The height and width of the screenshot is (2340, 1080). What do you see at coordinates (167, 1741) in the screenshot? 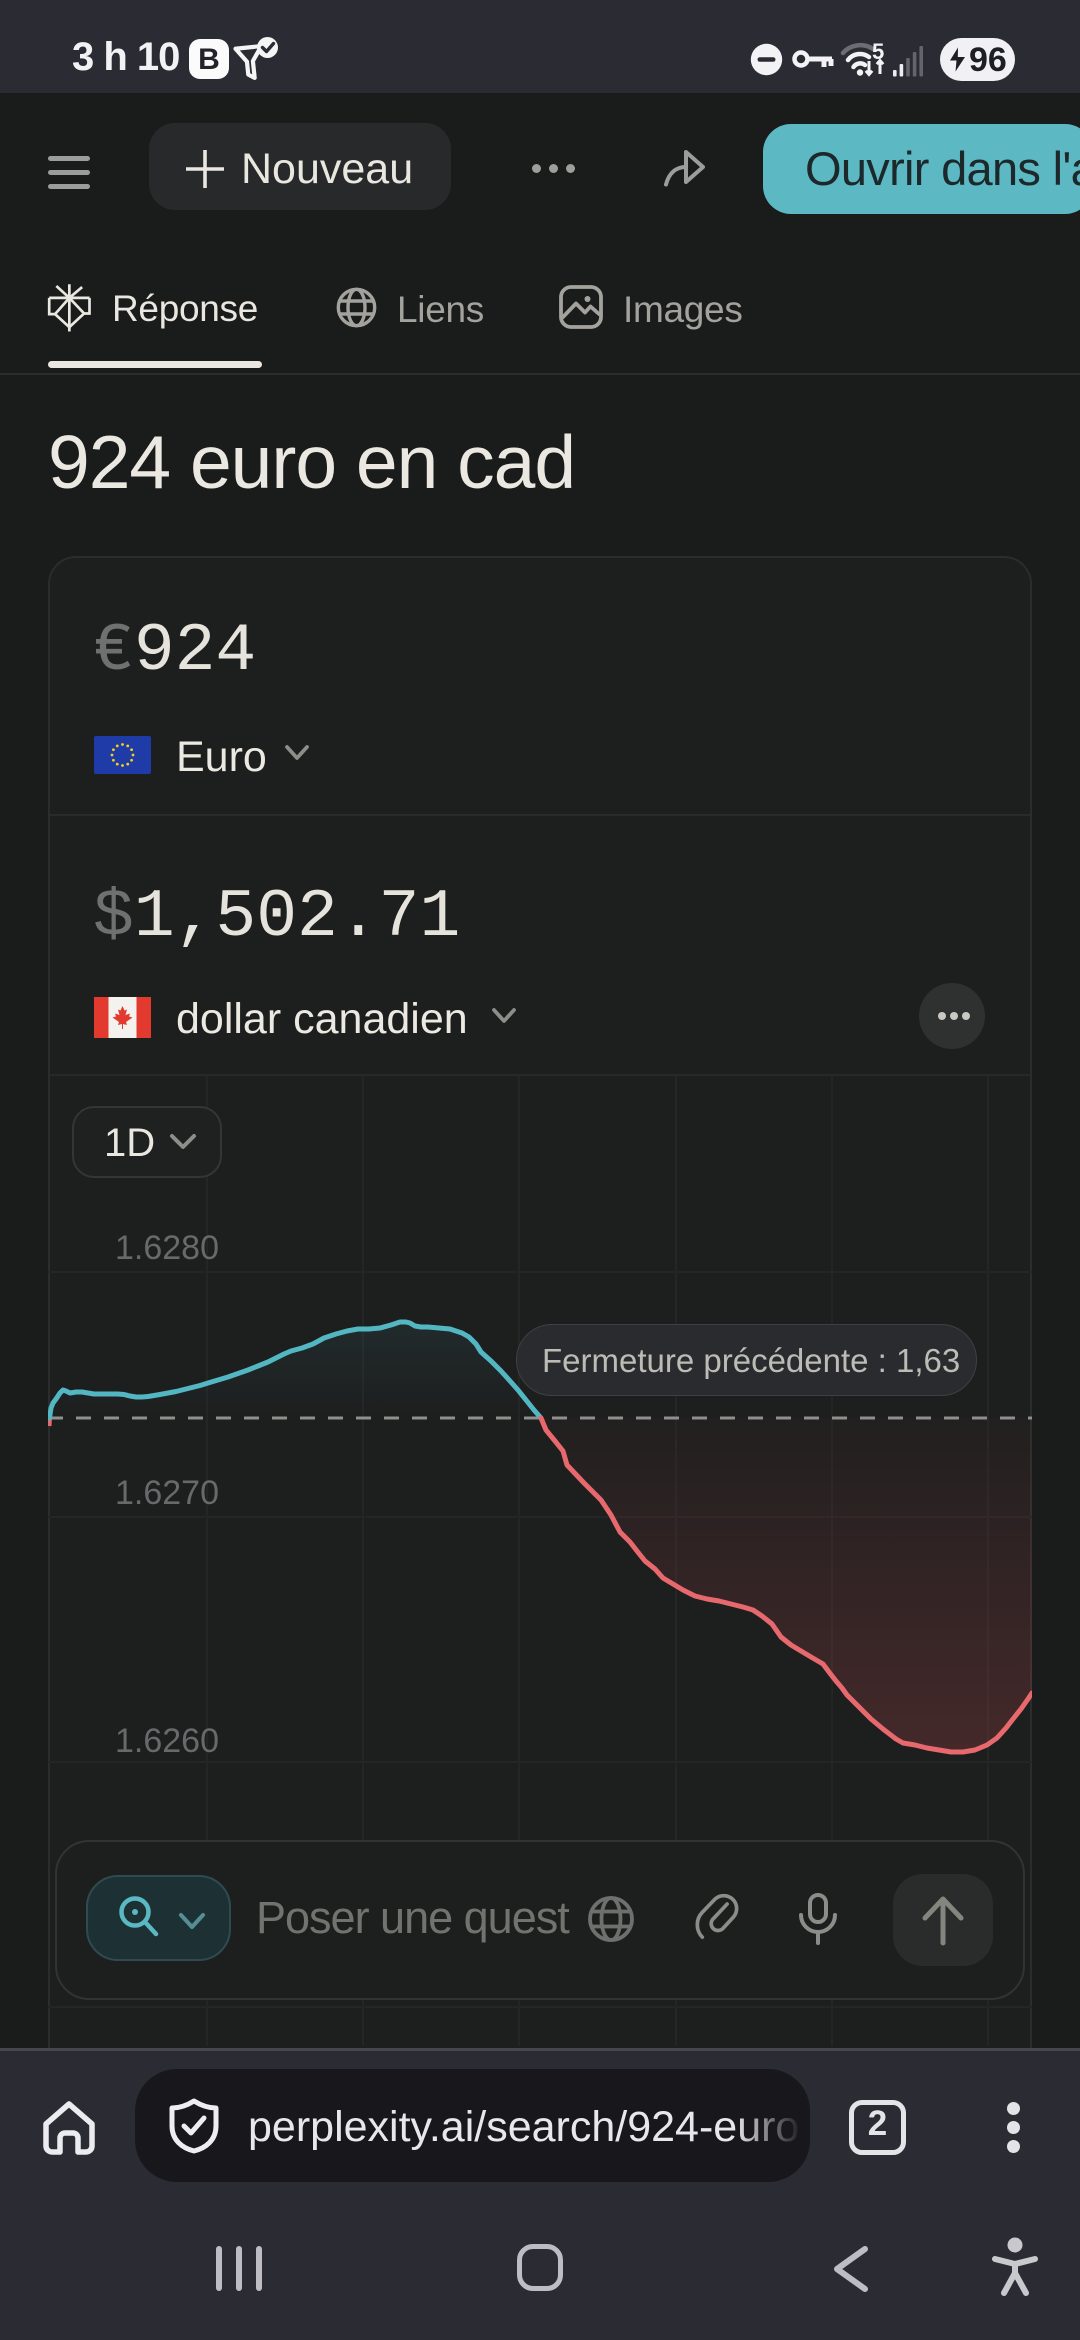
I see `svg-text: 1.6260` at bounding box center [167, 1741].